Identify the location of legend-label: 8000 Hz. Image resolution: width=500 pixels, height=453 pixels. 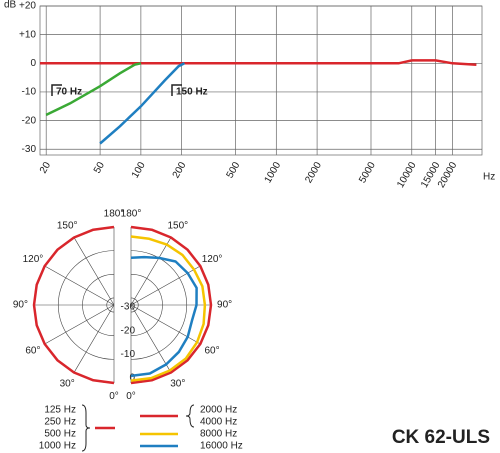
(218, 434).